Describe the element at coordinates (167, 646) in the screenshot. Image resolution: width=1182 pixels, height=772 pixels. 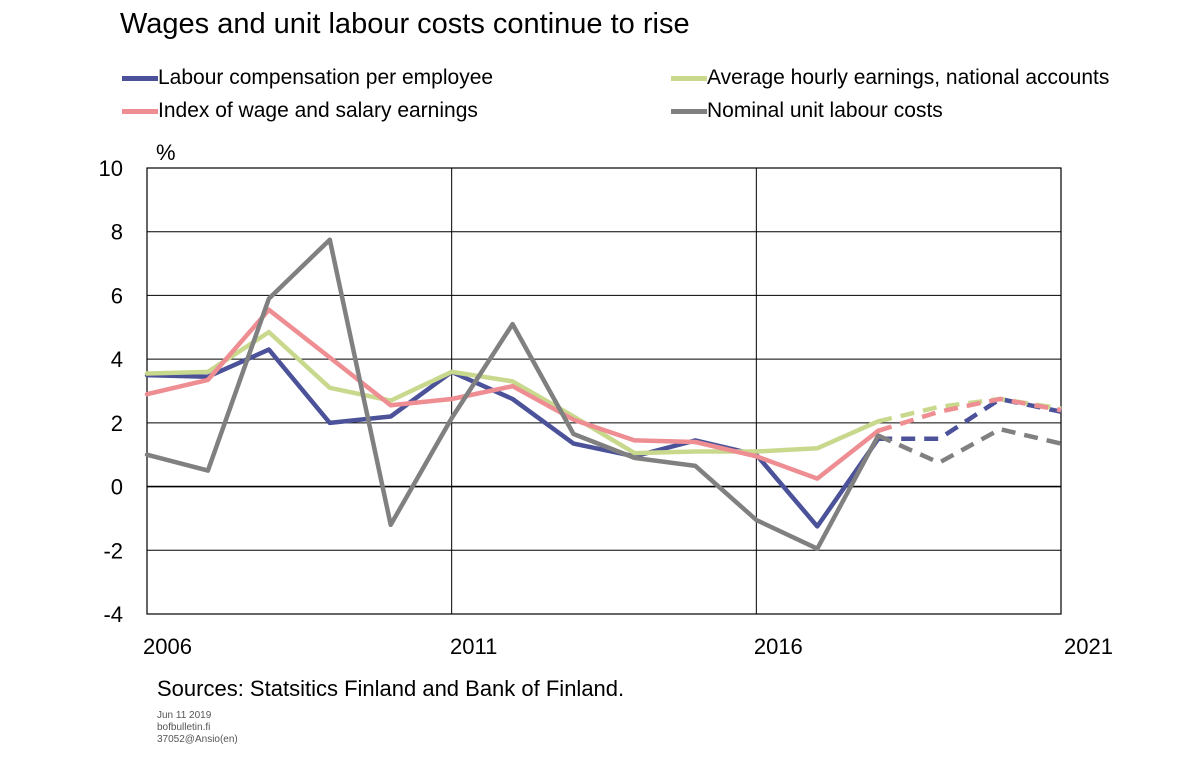
I see `x-tick-label: 2006` at that location.